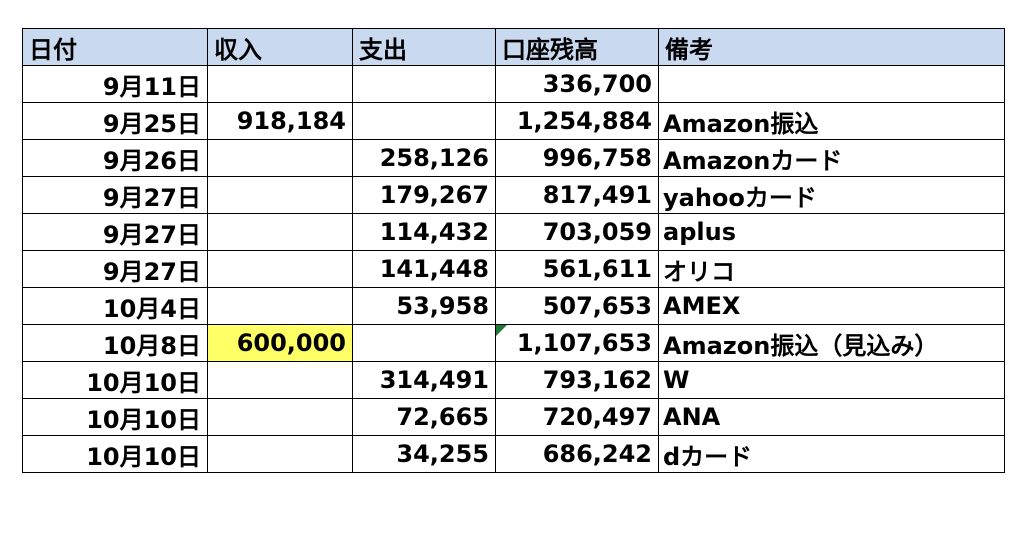  I want to click on note-cell: オリコ, so click(831, 269).